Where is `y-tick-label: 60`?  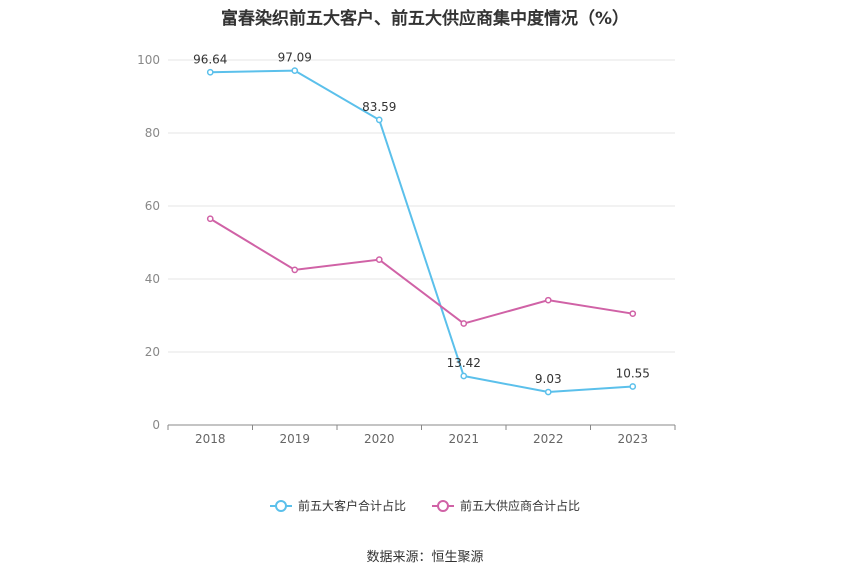 y-tick-label: 60 is located at coordinates (152, 206).